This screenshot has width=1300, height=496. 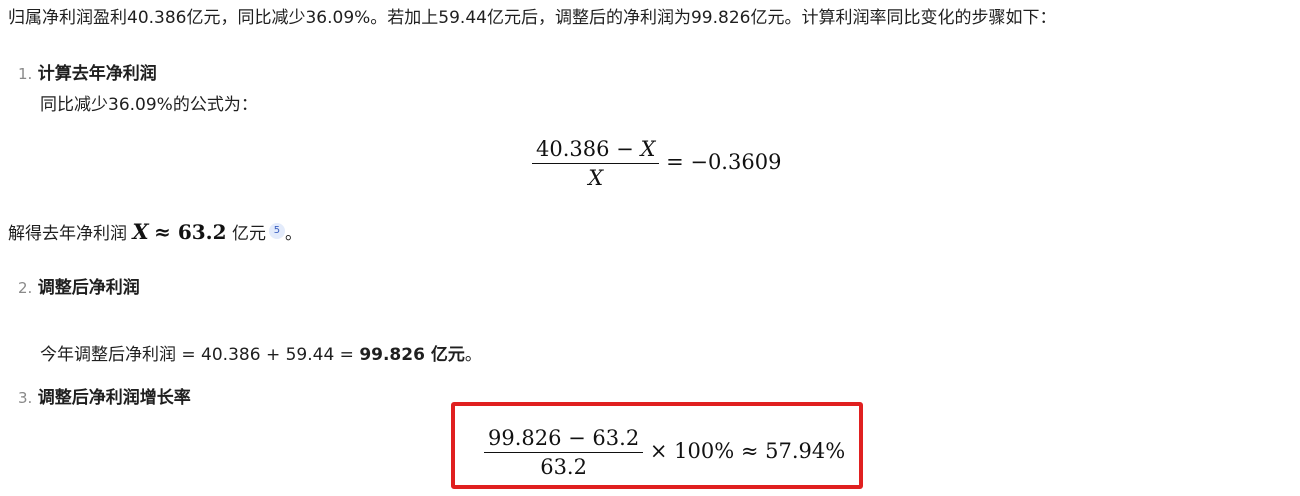 I want to click on formula-1: 40.386 − X X = −0.3609, so click(x=656, y=163).